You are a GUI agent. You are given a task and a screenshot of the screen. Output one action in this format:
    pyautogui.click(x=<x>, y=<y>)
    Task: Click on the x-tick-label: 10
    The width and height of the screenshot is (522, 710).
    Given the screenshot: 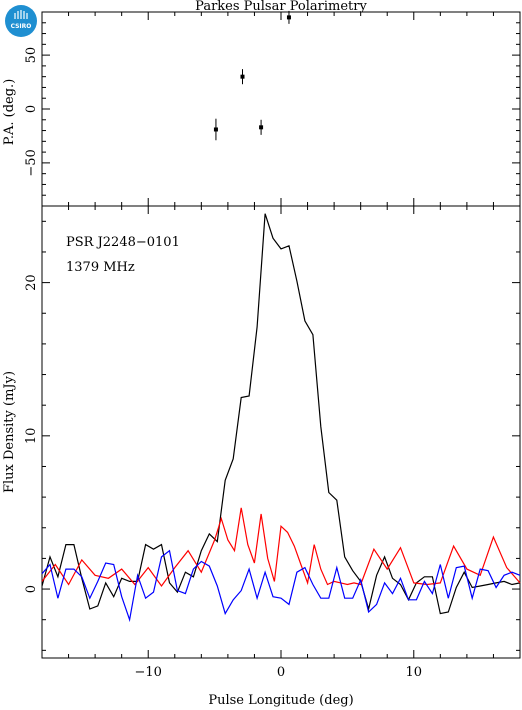 What is the action you would take?
    pyautogui.click(x=414, y=672)
    